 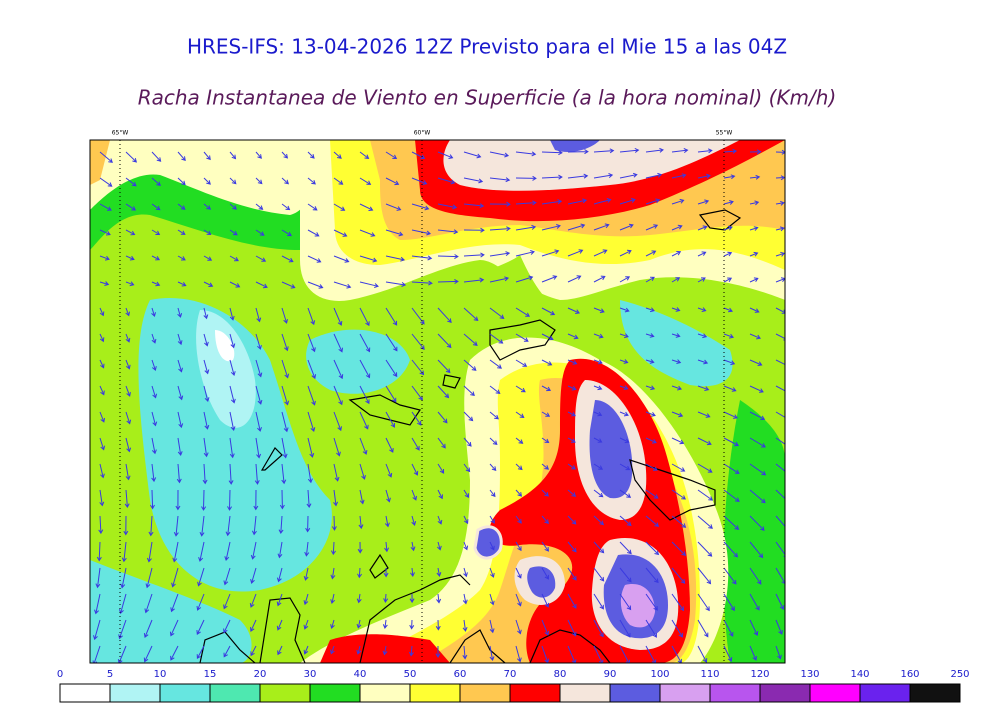 I want to click on colorbar-label: 0, so click(x=60, y=674).